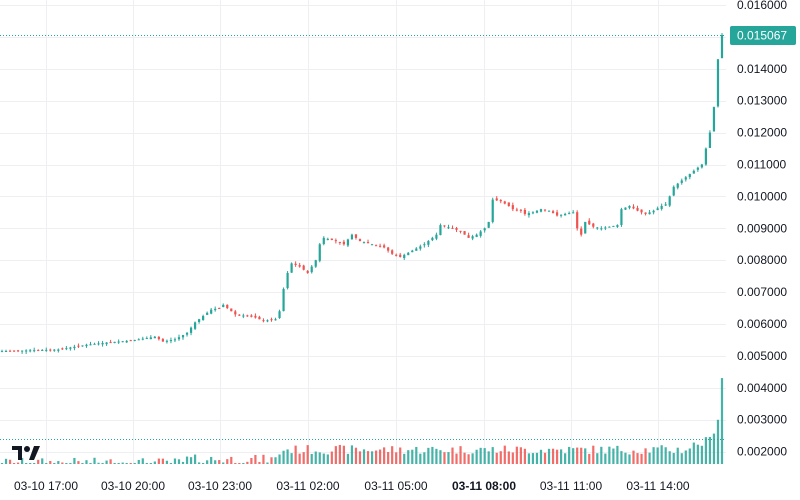 This screenshot has width=800, height=500. What do you see at coordinates (27, 453) in the screenshot?
I see `tradingview-logo-icon` at bounding box center [27, 453].